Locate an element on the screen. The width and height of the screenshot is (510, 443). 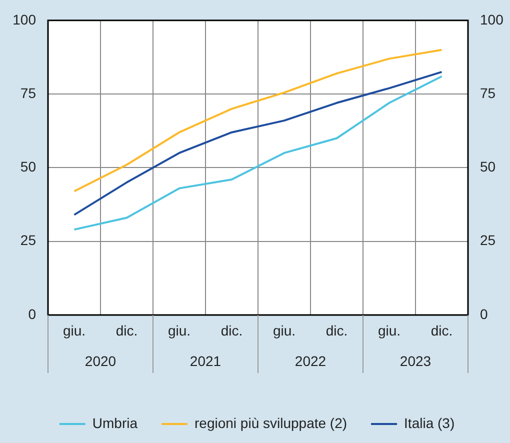
text: 2022 is located at coordinates (310, 360).